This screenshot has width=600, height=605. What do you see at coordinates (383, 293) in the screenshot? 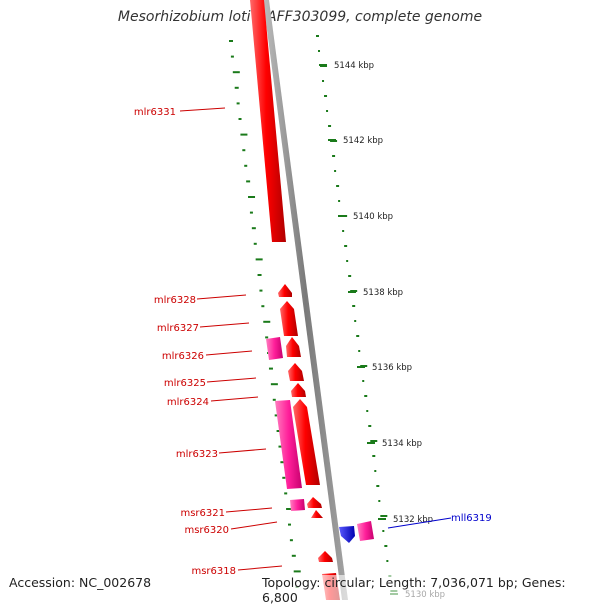
I see `scale-tick-label: 5138 kbp` at bounding box center [383, 293].